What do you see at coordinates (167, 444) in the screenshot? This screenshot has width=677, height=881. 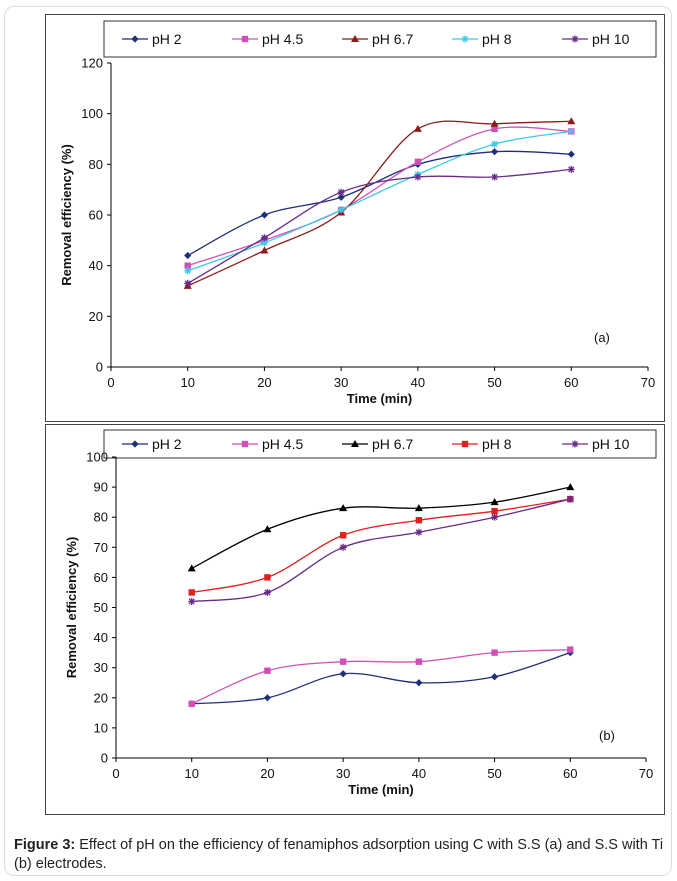 I see `legend-label-b-0: pH 2` at bounding box center [167, 444].